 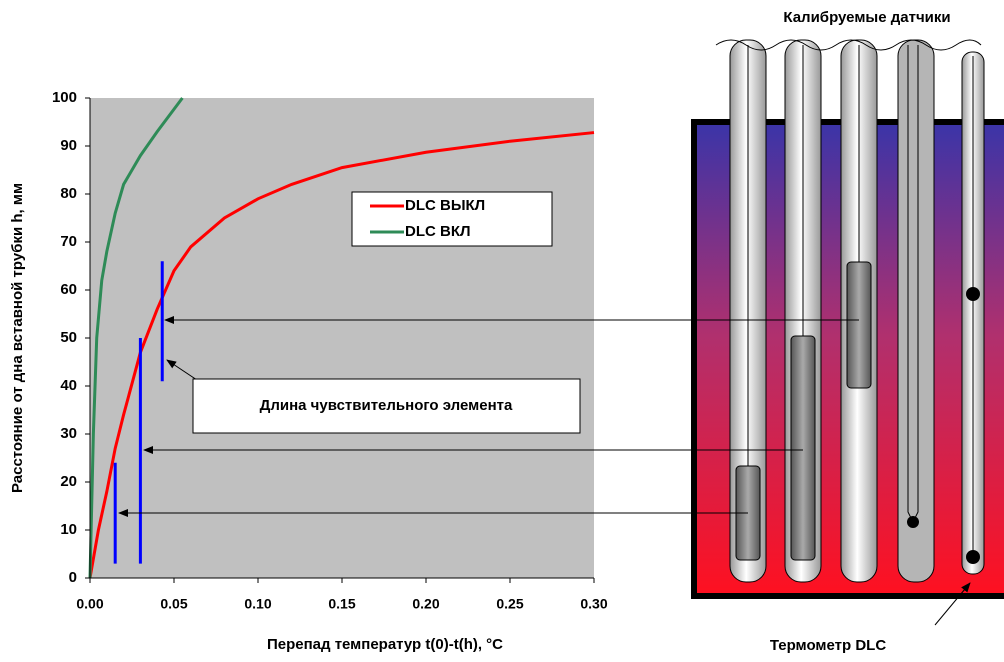 What do you see at coordinates (136, 338) in the screenshot?
I see `series-line` at bounding box center [136, 338].